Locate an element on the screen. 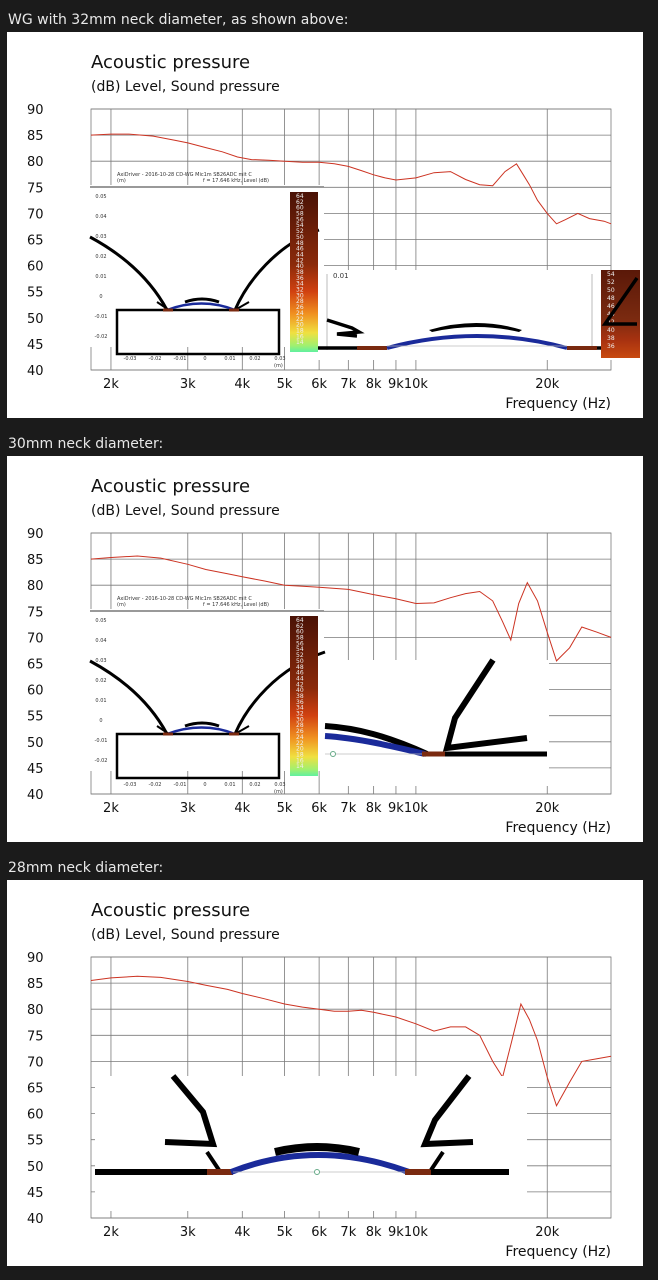 The width and height of the screenshot is (658, 1280). colorbar-tick: 60 is located at coordinates (300, 208).